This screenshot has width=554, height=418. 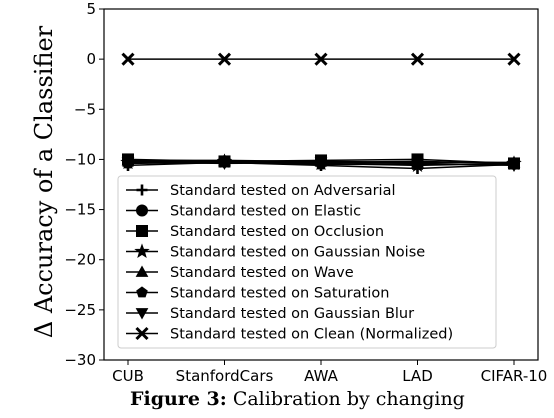 I want to click on legend-item: Standard tested on Clean (Normalized), so click(x=289, y=335).